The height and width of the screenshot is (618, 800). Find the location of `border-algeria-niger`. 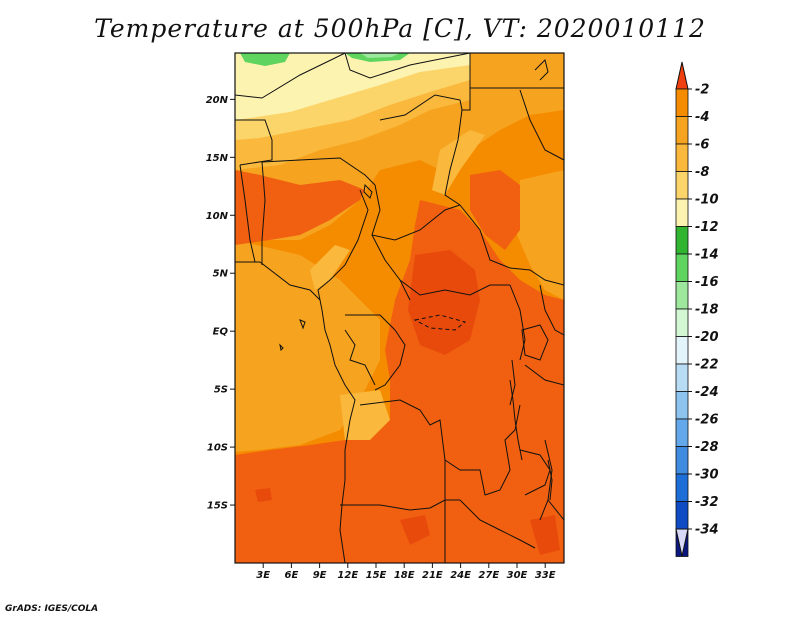

border-algeria-niger is located at coordinates (290, 76).